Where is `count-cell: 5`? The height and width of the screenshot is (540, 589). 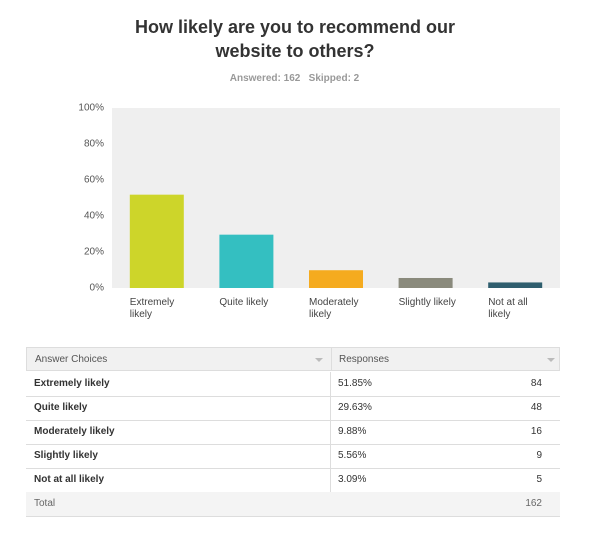
count-cell: 5 is located at coordinates (539, 479).